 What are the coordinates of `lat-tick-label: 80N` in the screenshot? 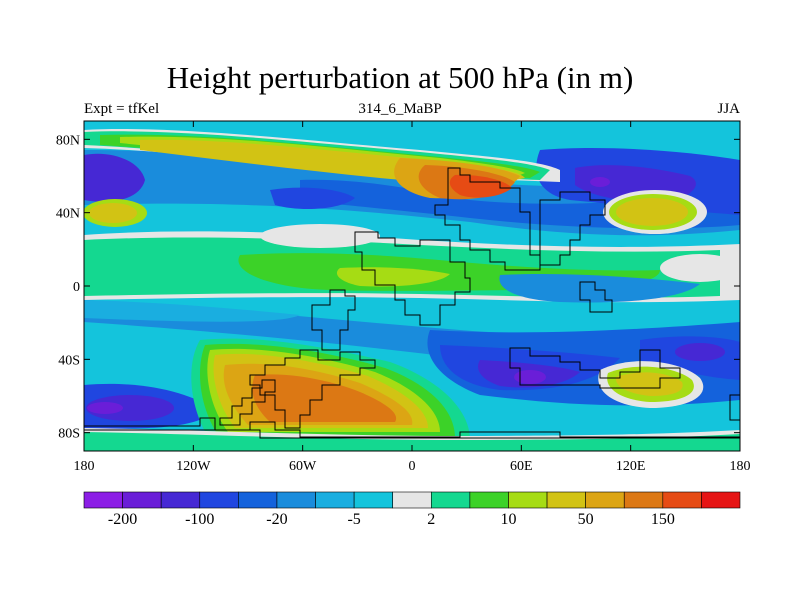 It's located at (68, 140).